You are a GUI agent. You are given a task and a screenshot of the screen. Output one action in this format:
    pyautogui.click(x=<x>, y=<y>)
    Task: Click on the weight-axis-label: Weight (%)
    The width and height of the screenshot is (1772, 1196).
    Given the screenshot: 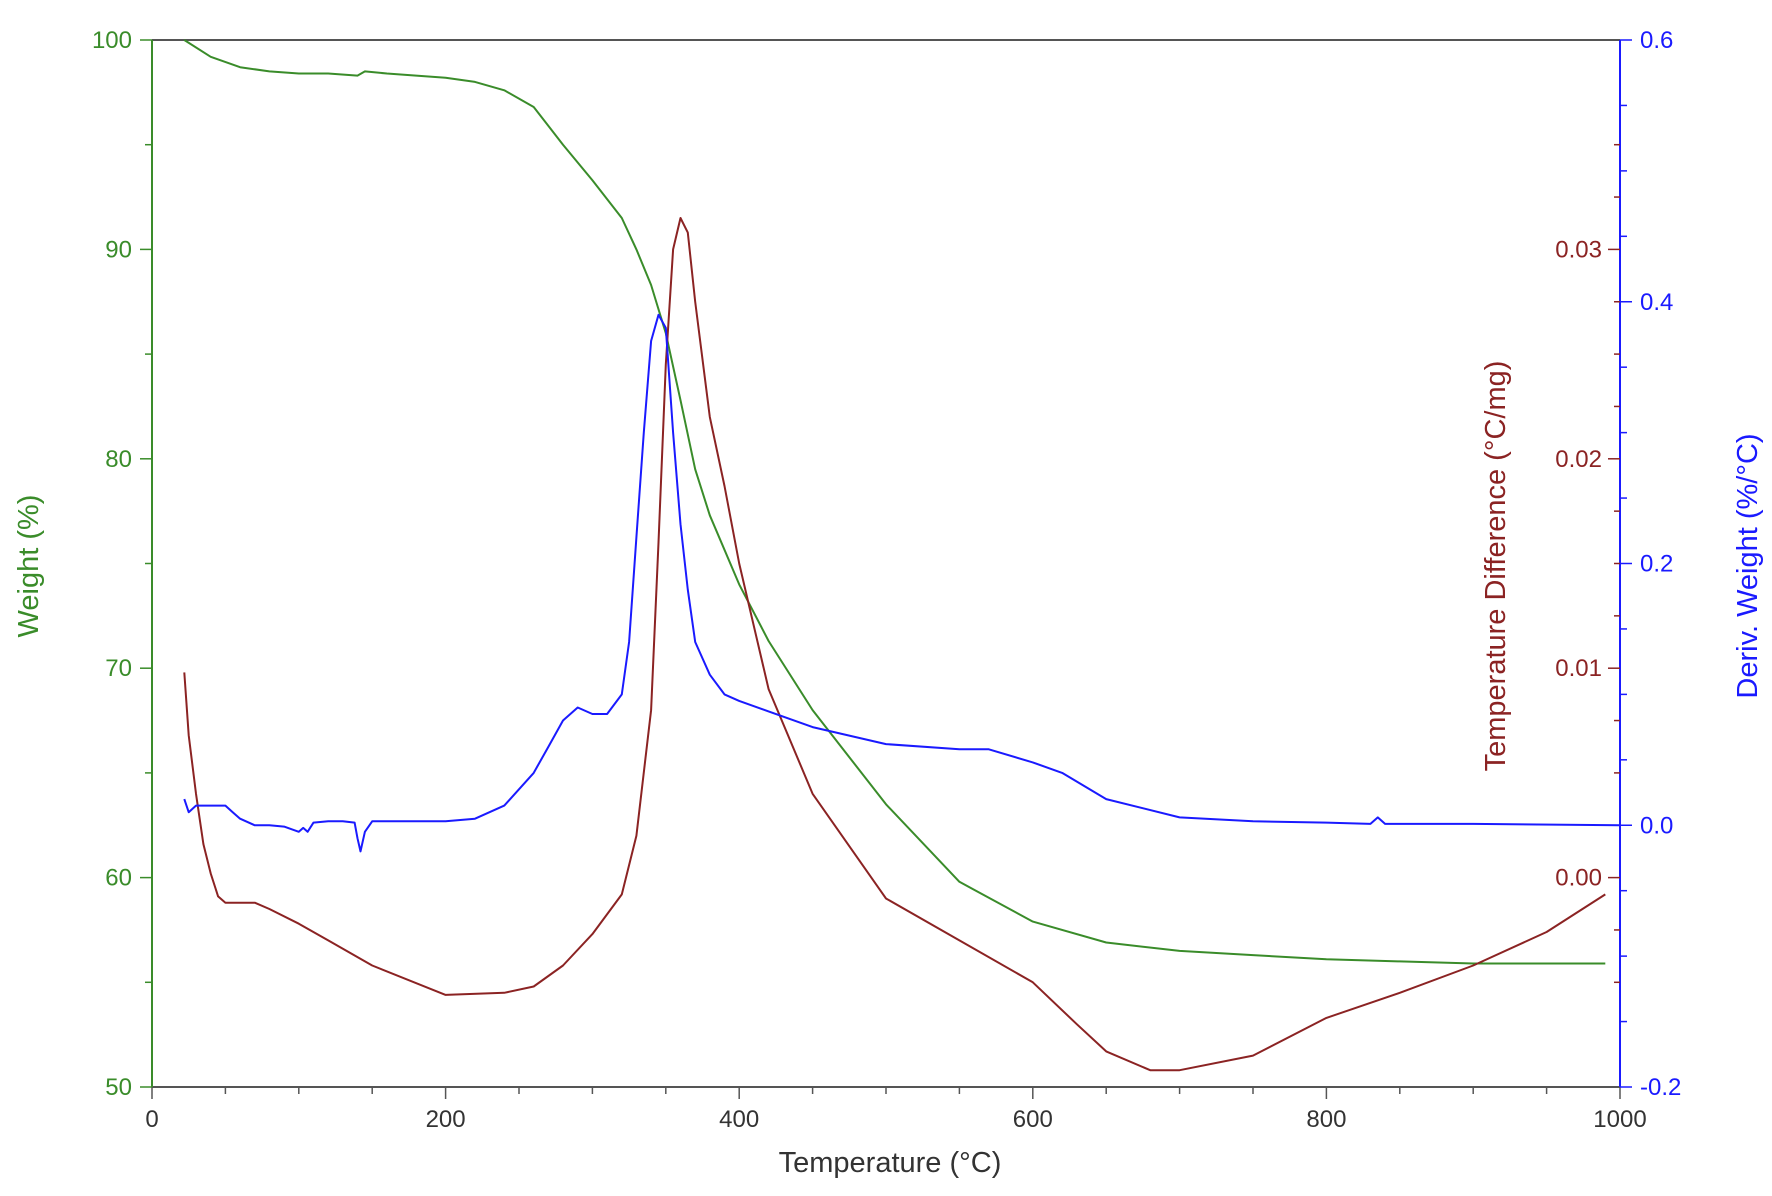 What is the action you would take?
    pyautogui.click(x=29, y=566)
    